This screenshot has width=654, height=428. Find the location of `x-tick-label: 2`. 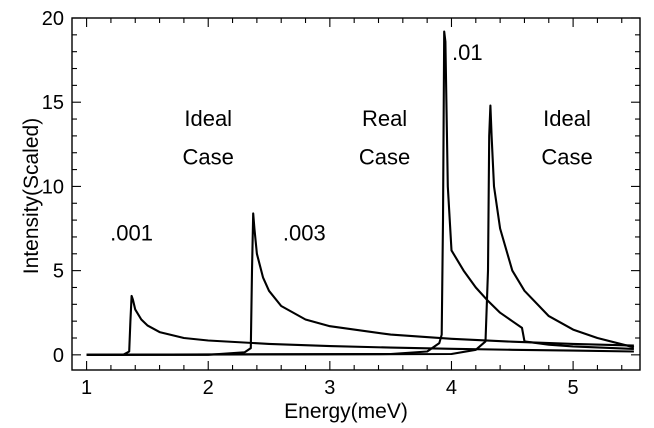

x-tick-label: 2 is located at coordinates (208, 388).